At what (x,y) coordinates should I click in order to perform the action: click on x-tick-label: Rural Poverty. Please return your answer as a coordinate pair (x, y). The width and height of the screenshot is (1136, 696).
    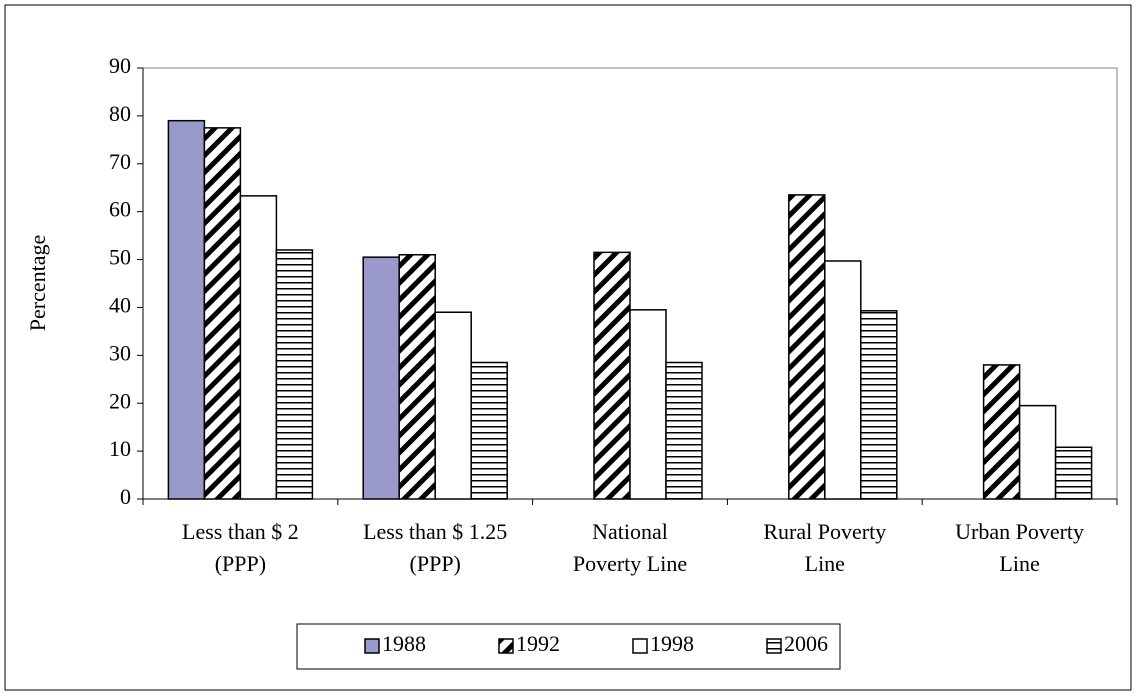
    Looking at the image, I should click on (824, 531).